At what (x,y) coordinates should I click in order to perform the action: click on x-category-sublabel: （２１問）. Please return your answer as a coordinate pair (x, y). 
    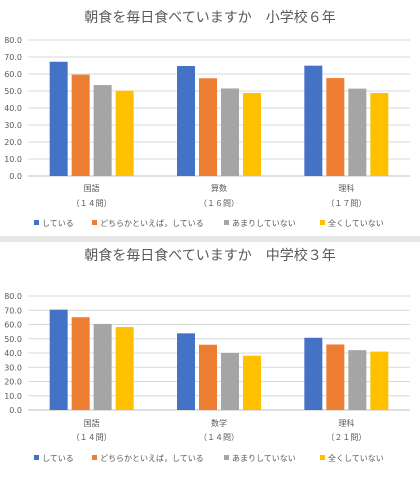
    Looking at the image, I should click on (346, 437).